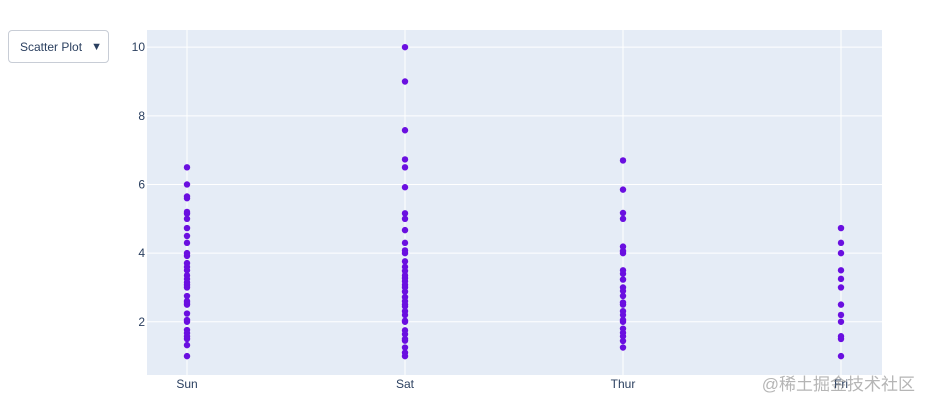 This screenshot has width=927, height=407. I want to click on watermark-text: @稀土掘金技术社区, so click(838, 384).